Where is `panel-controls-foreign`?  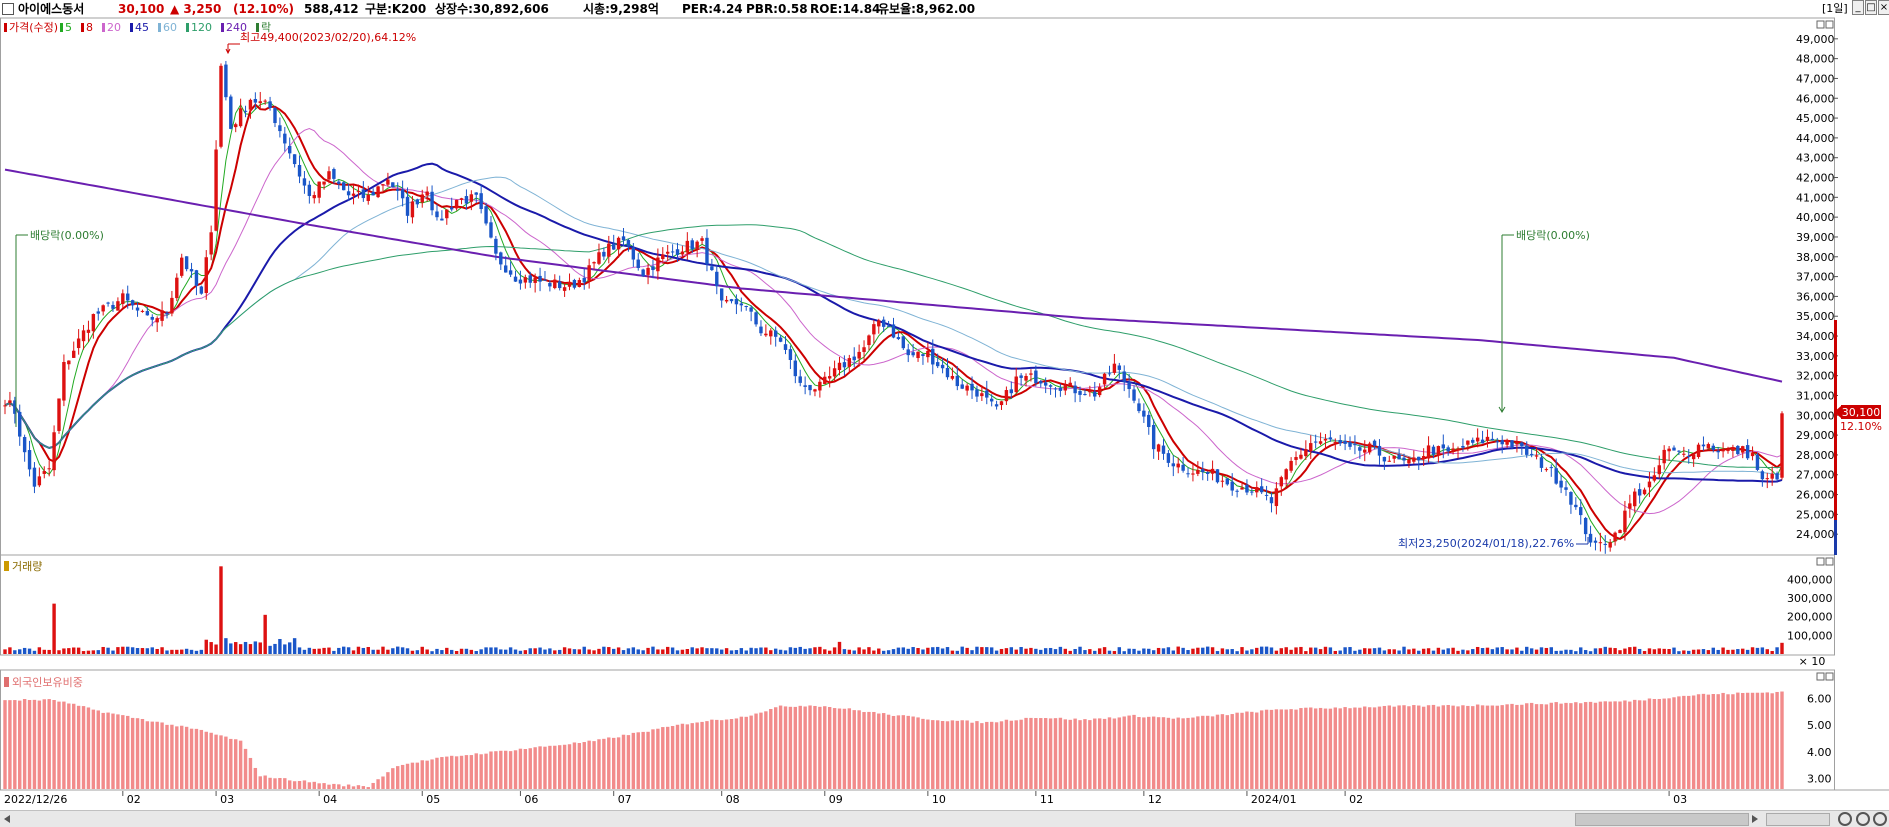
panel-controls-foreign is located at coordinates (1825, 676).